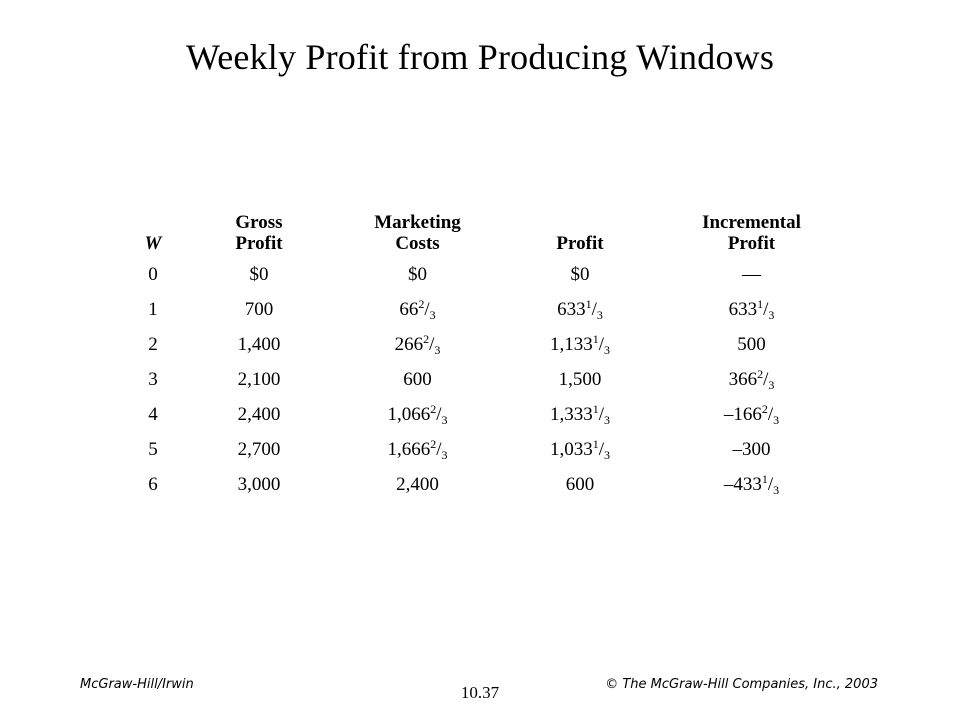  I want to click on column-header: Gross Profit, so click(259, 231).